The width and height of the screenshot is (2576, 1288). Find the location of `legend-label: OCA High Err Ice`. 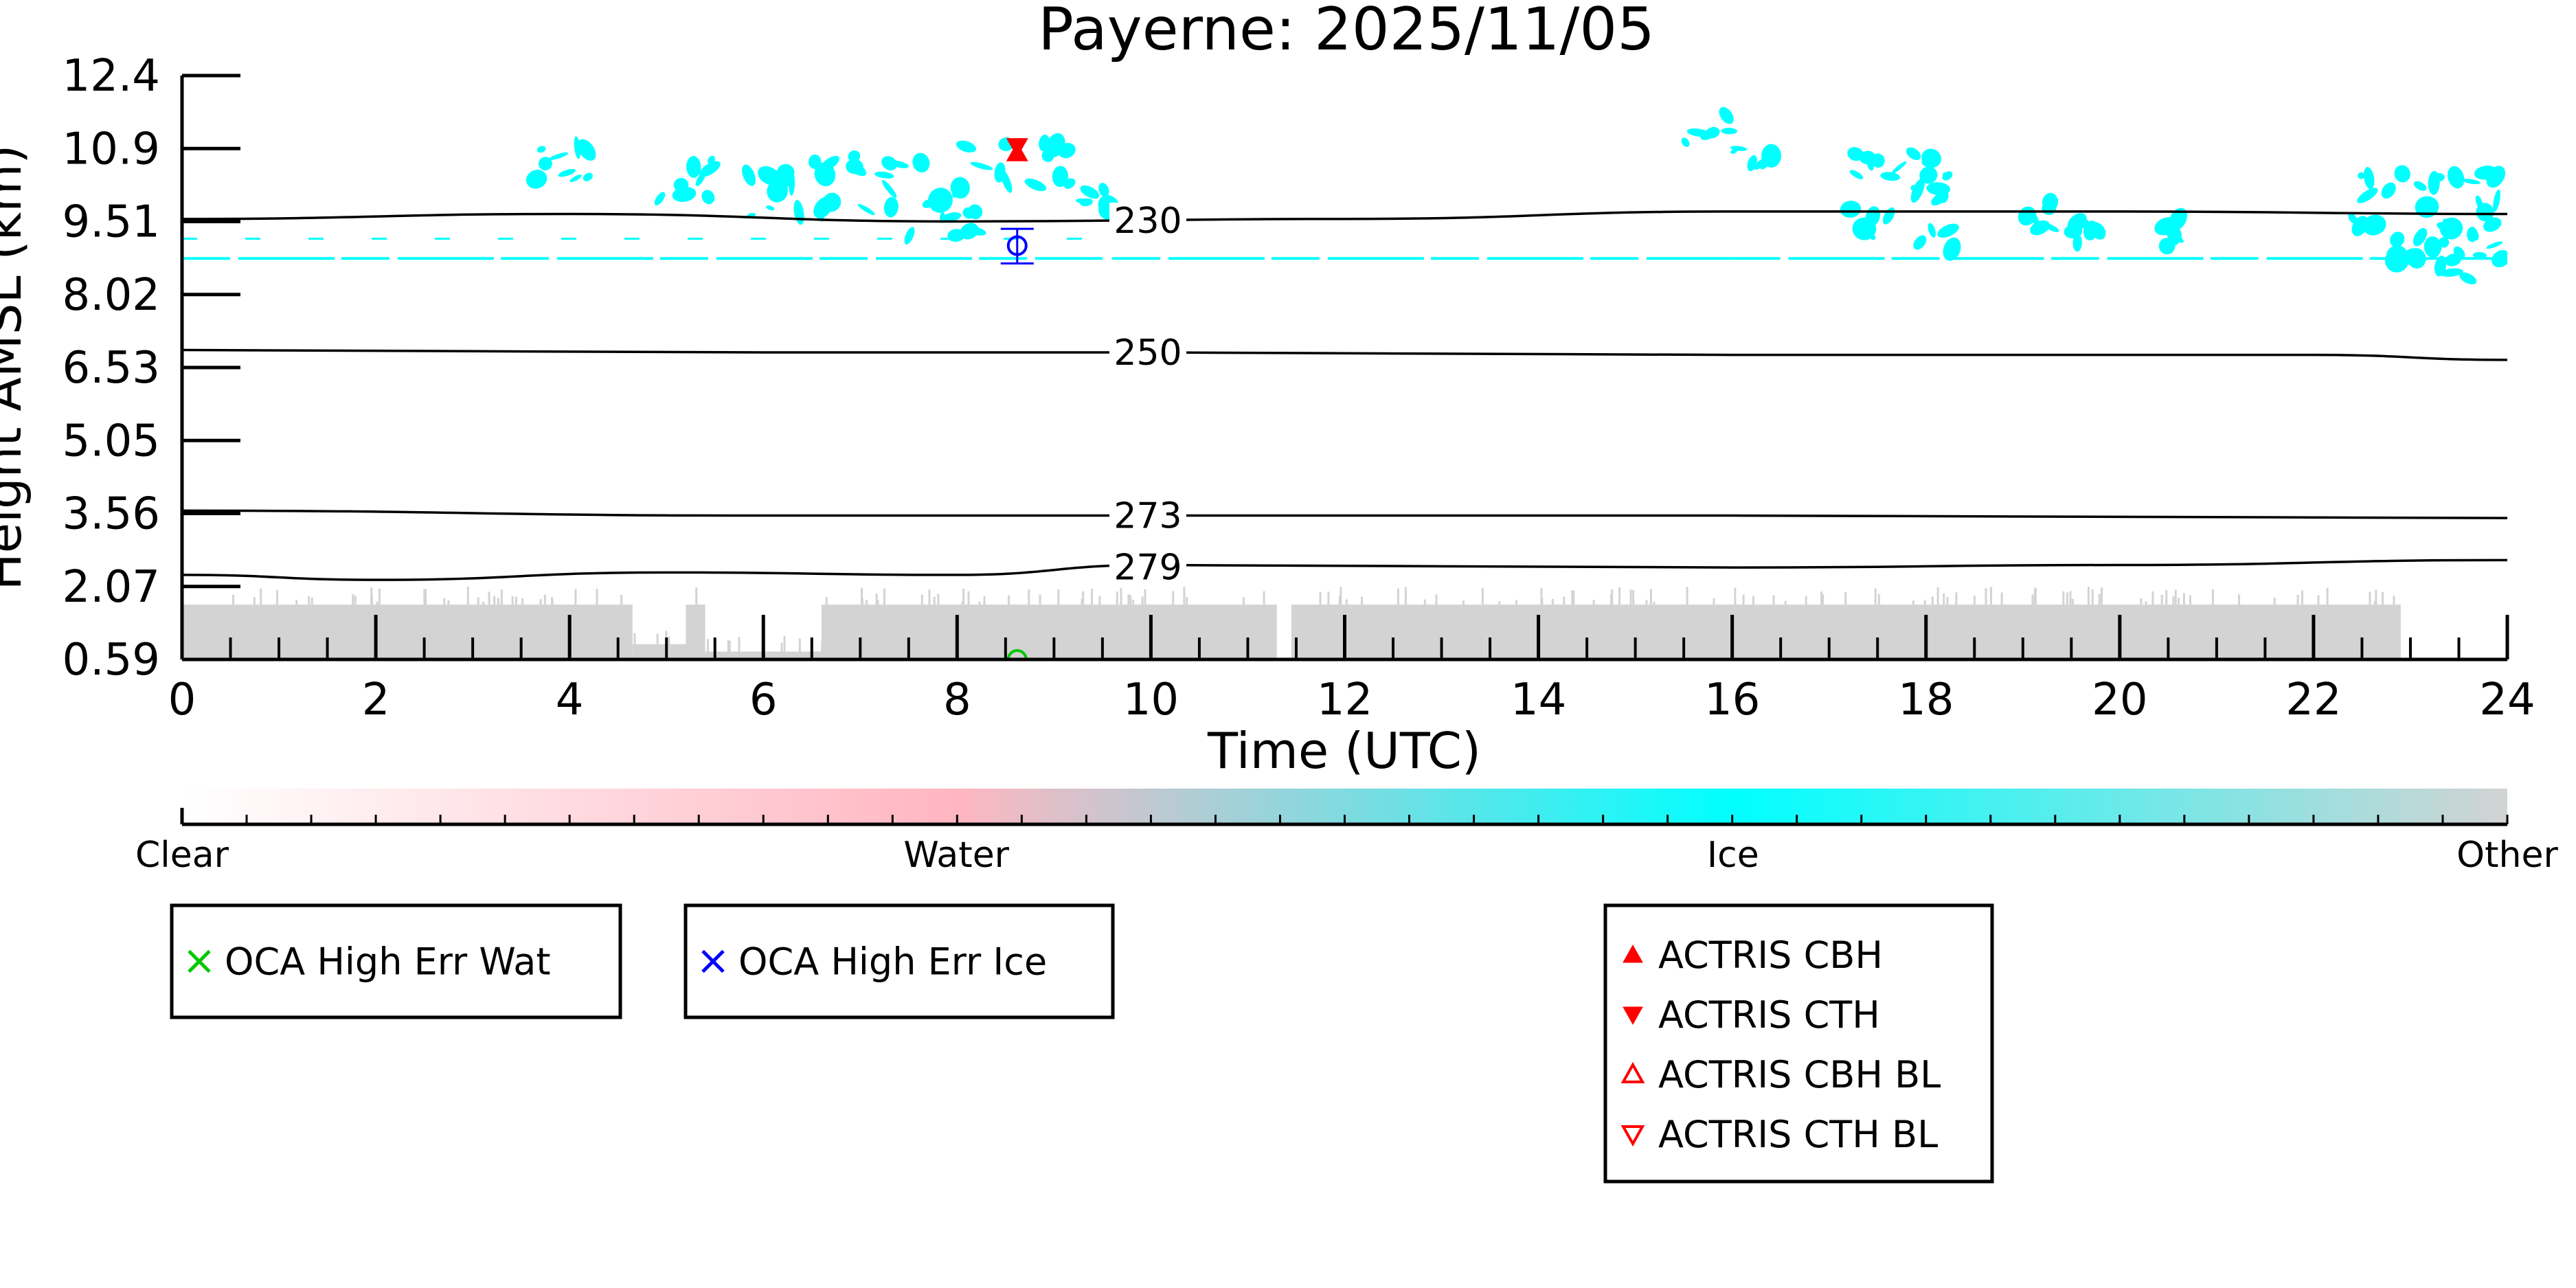

legend-label: OCA High Err Ice is located at coordinates (892, 962).